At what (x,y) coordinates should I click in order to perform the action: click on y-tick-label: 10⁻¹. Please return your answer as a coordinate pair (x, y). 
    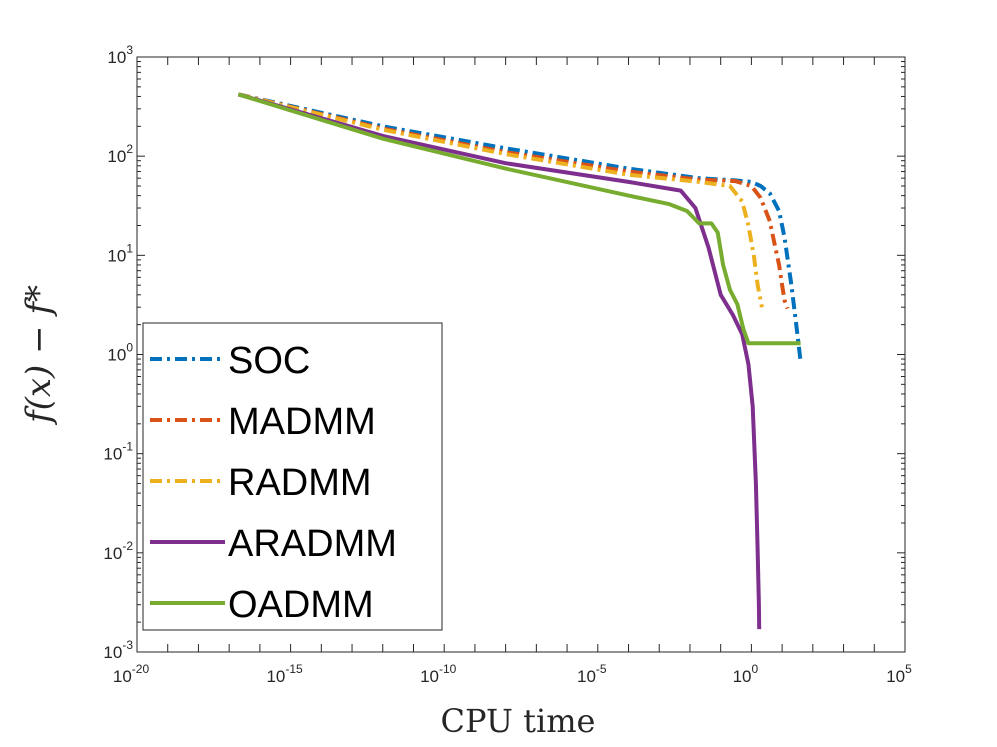
    Looking at the image, I should click on (118, 452).